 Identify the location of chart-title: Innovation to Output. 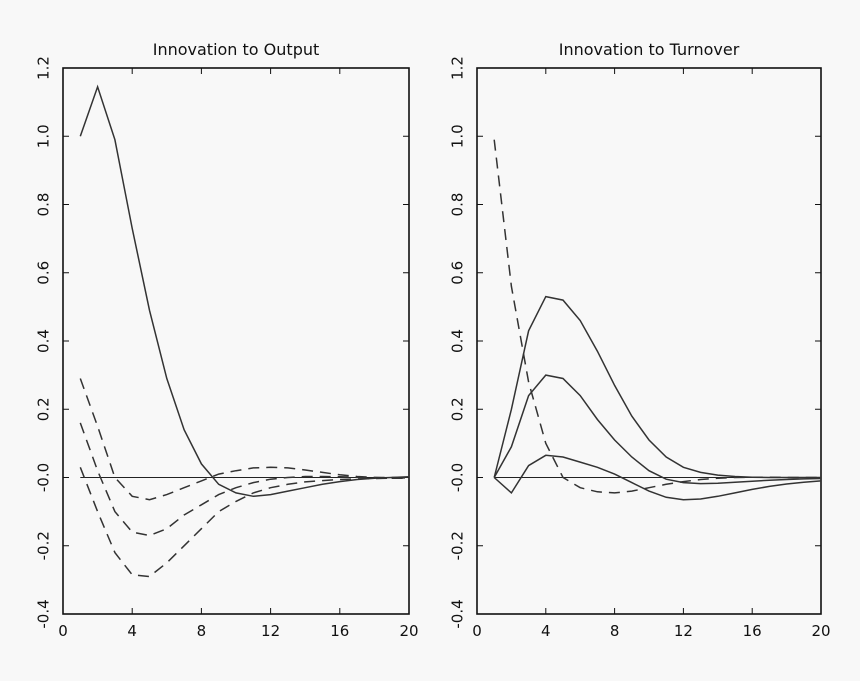
(236, 49).